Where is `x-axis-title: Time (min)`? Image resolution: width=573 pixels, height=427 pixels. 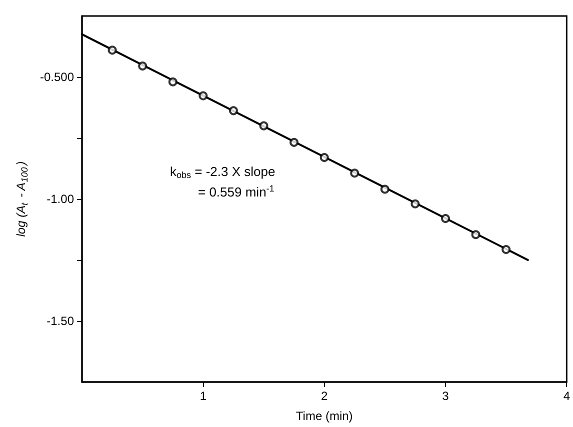
x-axis-title: Time (min) is located at coordinates (324, 416).